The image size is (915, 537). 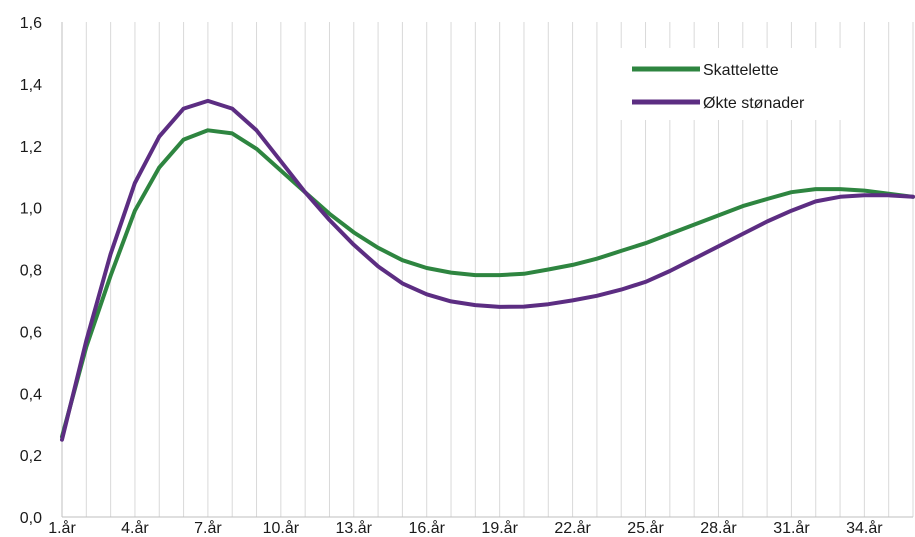 What do you see at coordinates (718, 528) in the screenshot?
I see `x-tick-label: 28.år` at bounding box center [718, 528].